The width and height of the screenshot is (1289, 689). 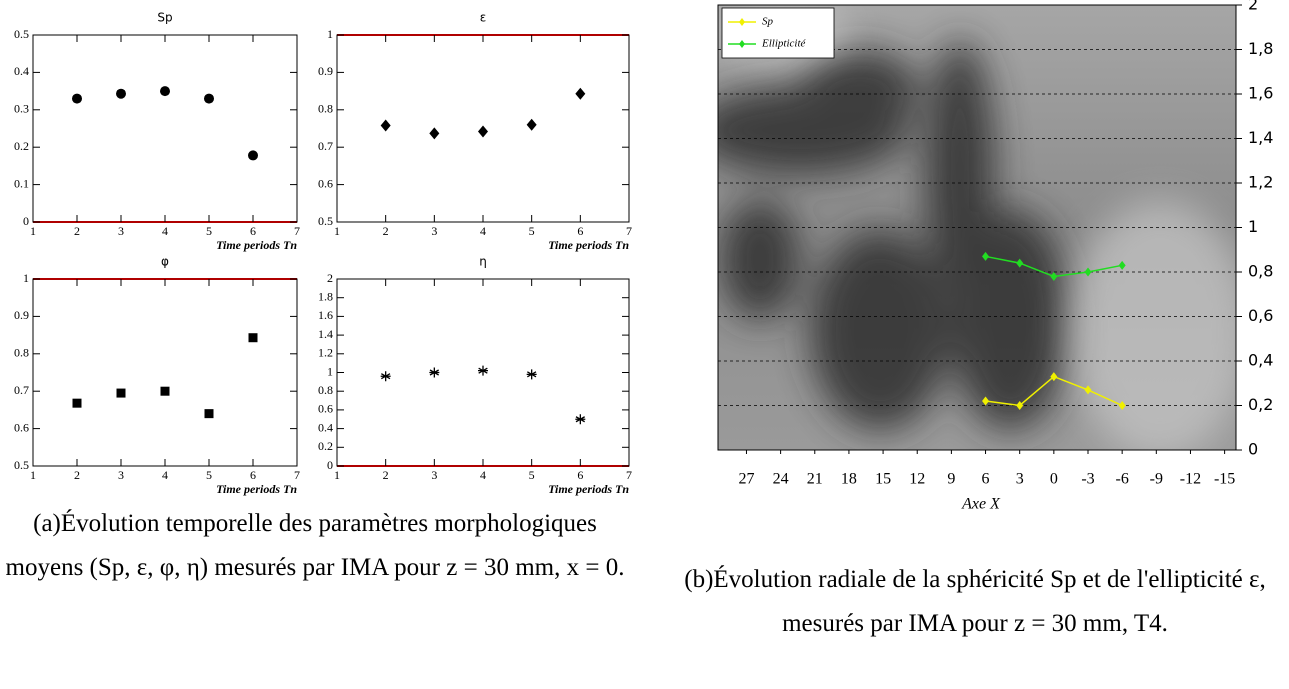 I want to click on chart-title: Sp, so click(x=164, y=18).